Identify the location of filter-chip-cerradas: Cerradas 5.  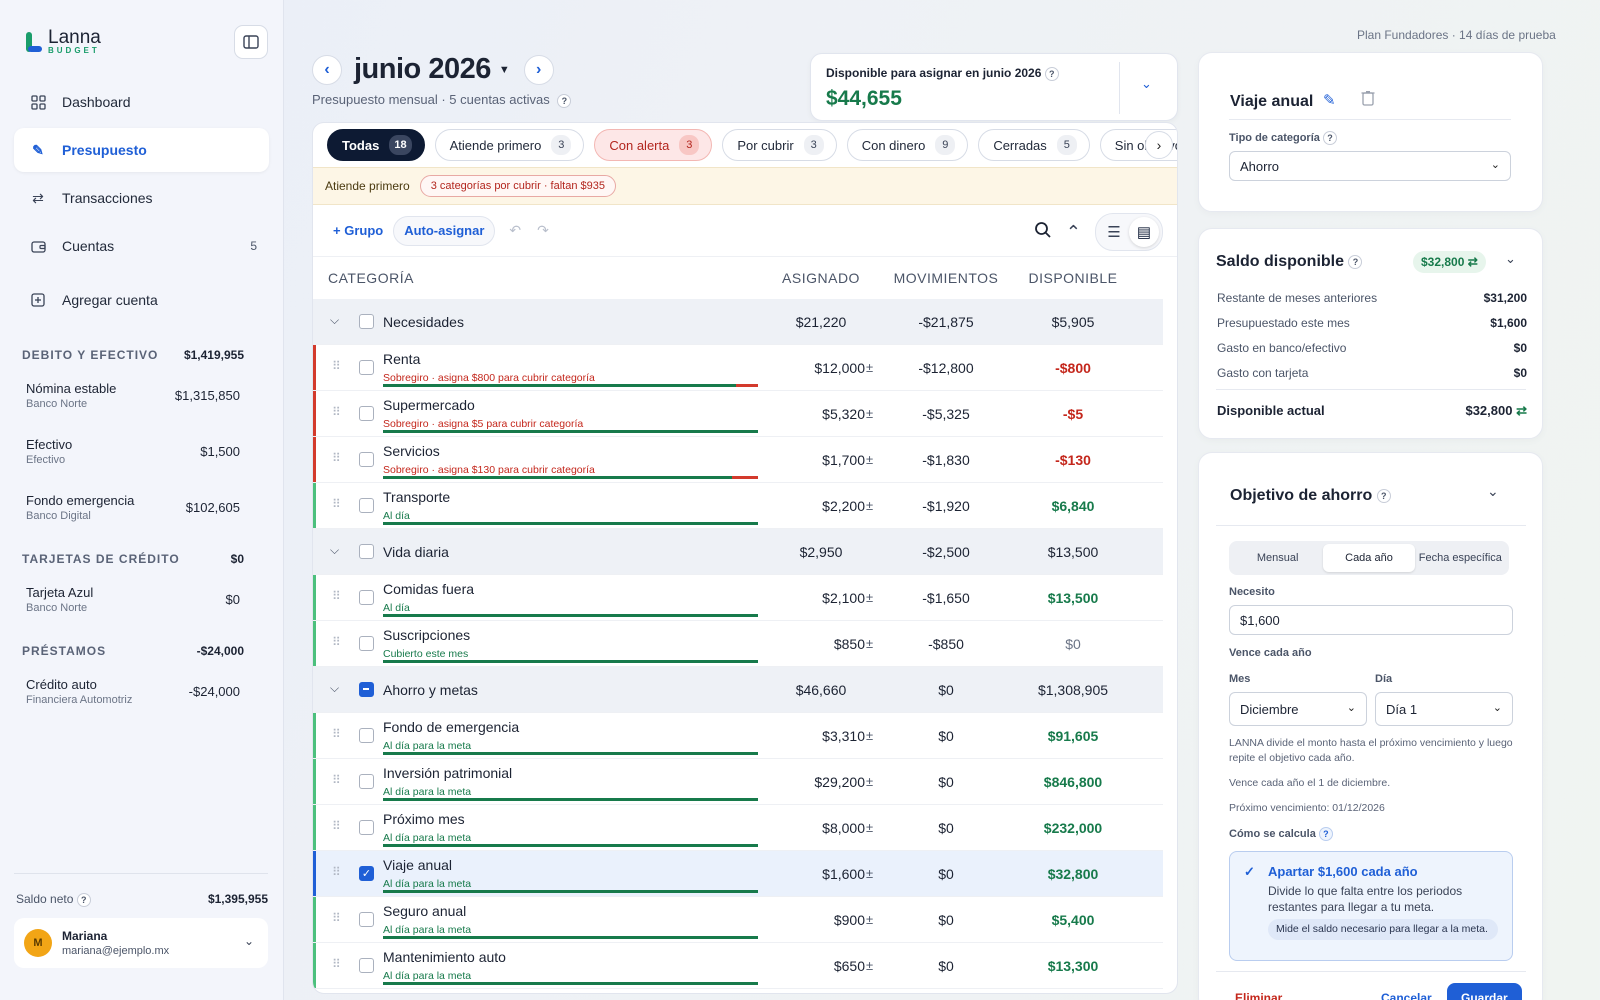
(1034, 145).